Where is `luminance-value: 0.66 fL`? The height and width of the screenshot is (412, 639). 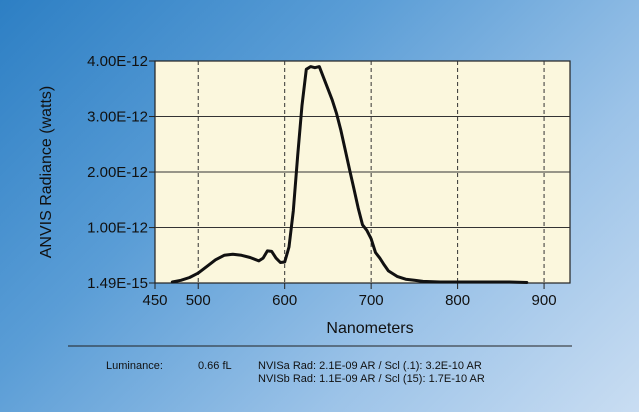
luminance-value: 0.66 fL is located at coordinates (215, 366).